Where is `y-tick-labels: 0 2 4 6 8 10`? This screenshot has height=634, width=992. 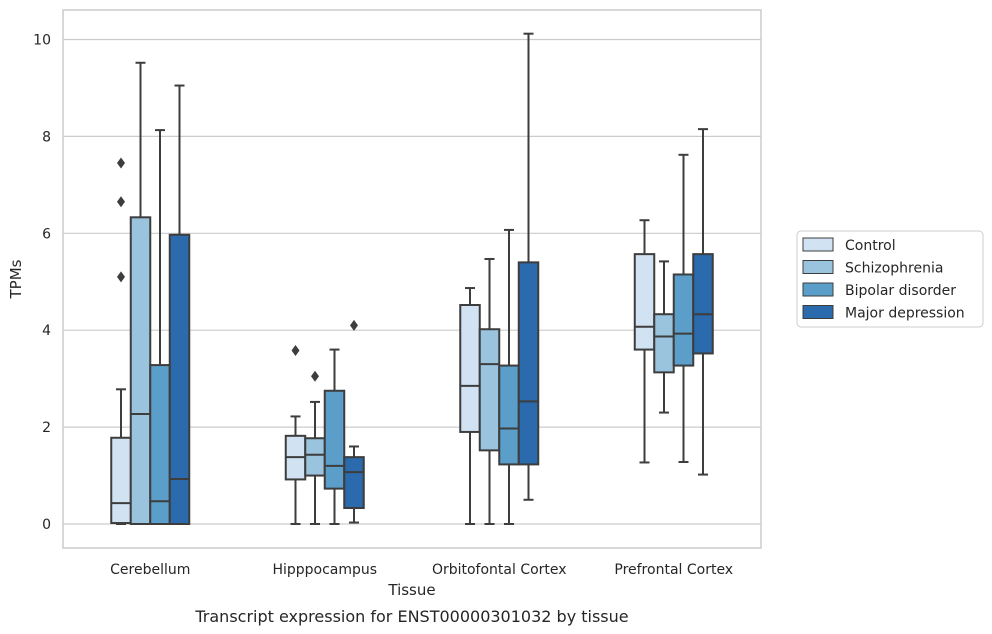
y-tick-labels: 0 2 4 6 8 10 is located at coordinates (42, 283).